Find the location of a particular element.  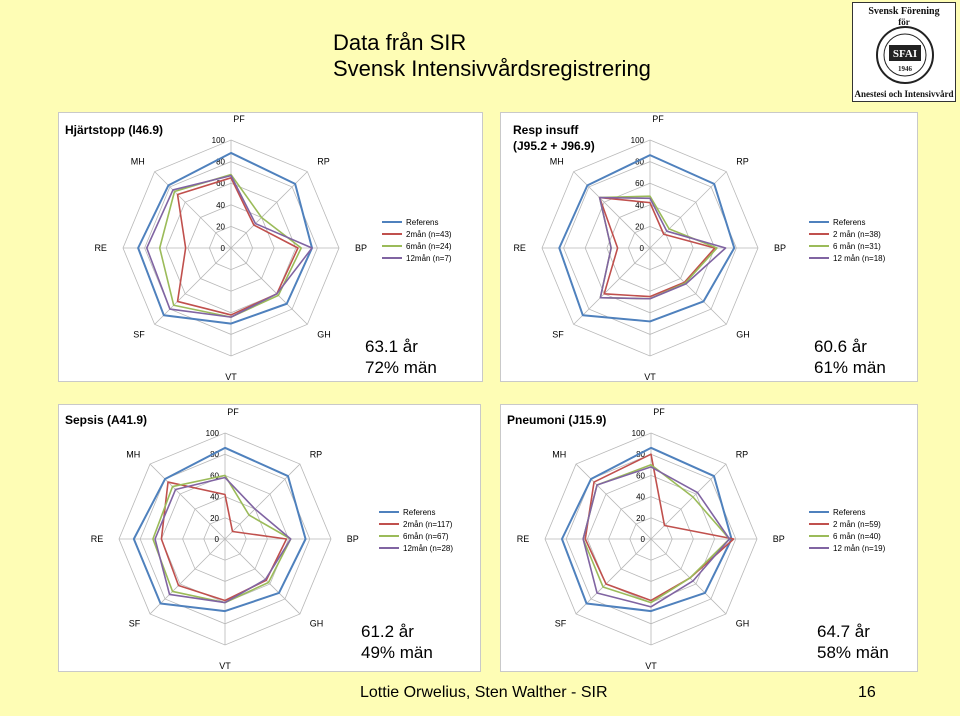

seal-icon: SFAI 1946 is located at coordinates (905, 55).